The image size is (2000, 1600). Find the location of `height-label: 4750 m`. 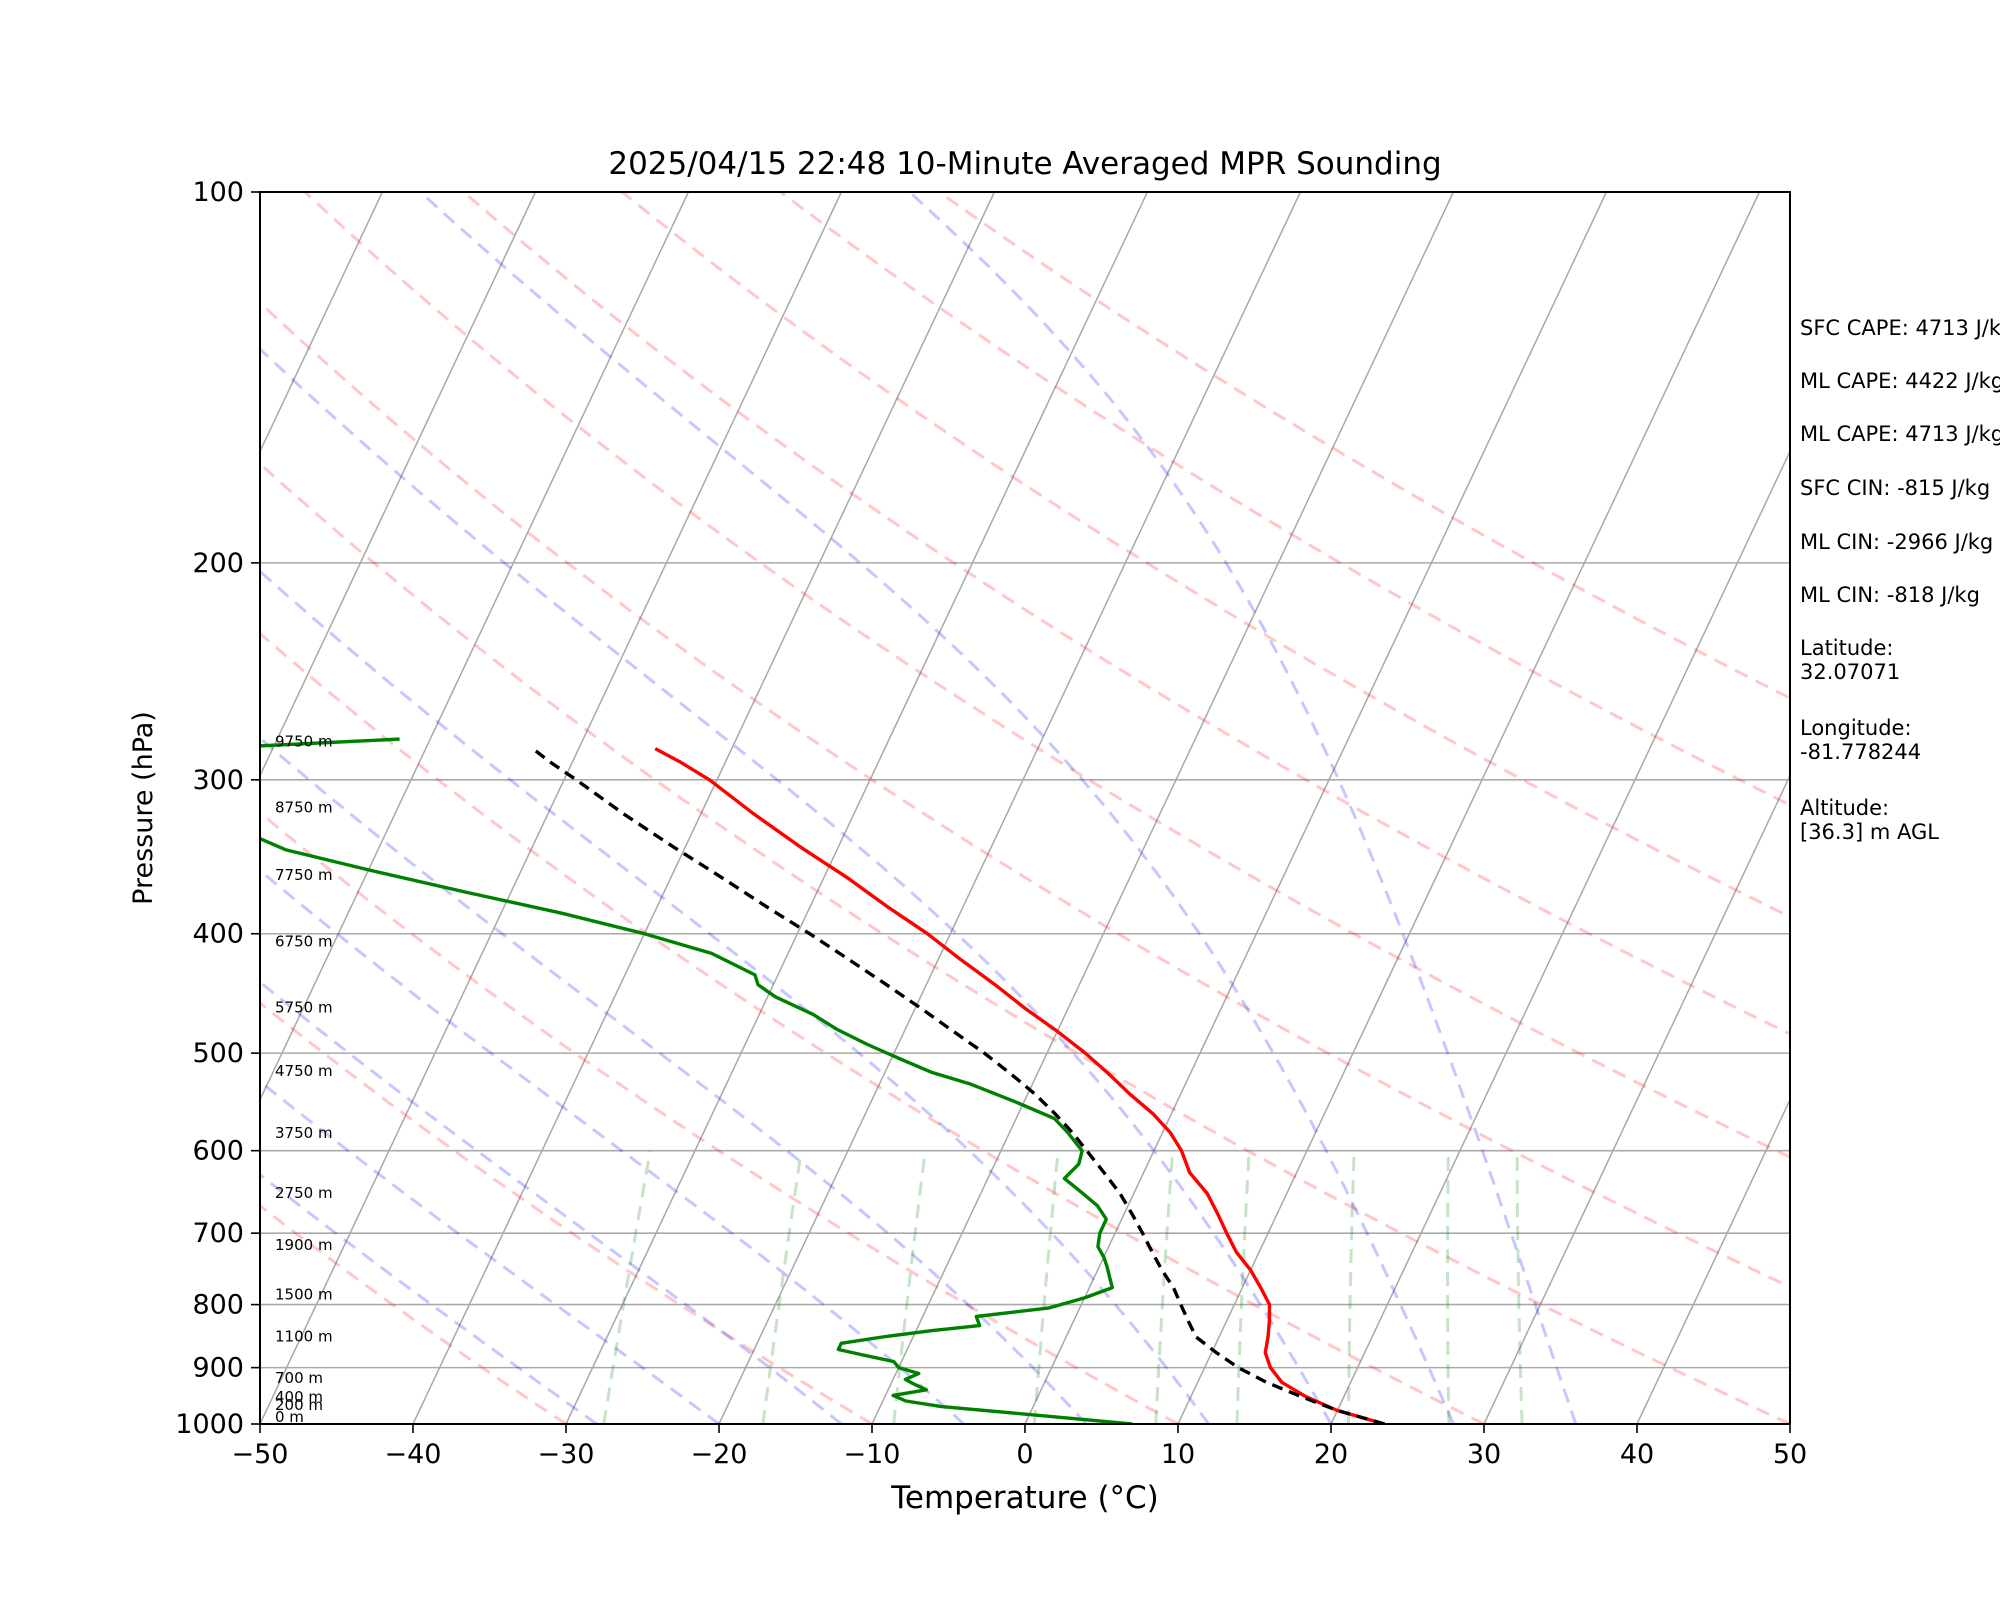

height-label: 4750 m is located at coordinates (304, 1071).